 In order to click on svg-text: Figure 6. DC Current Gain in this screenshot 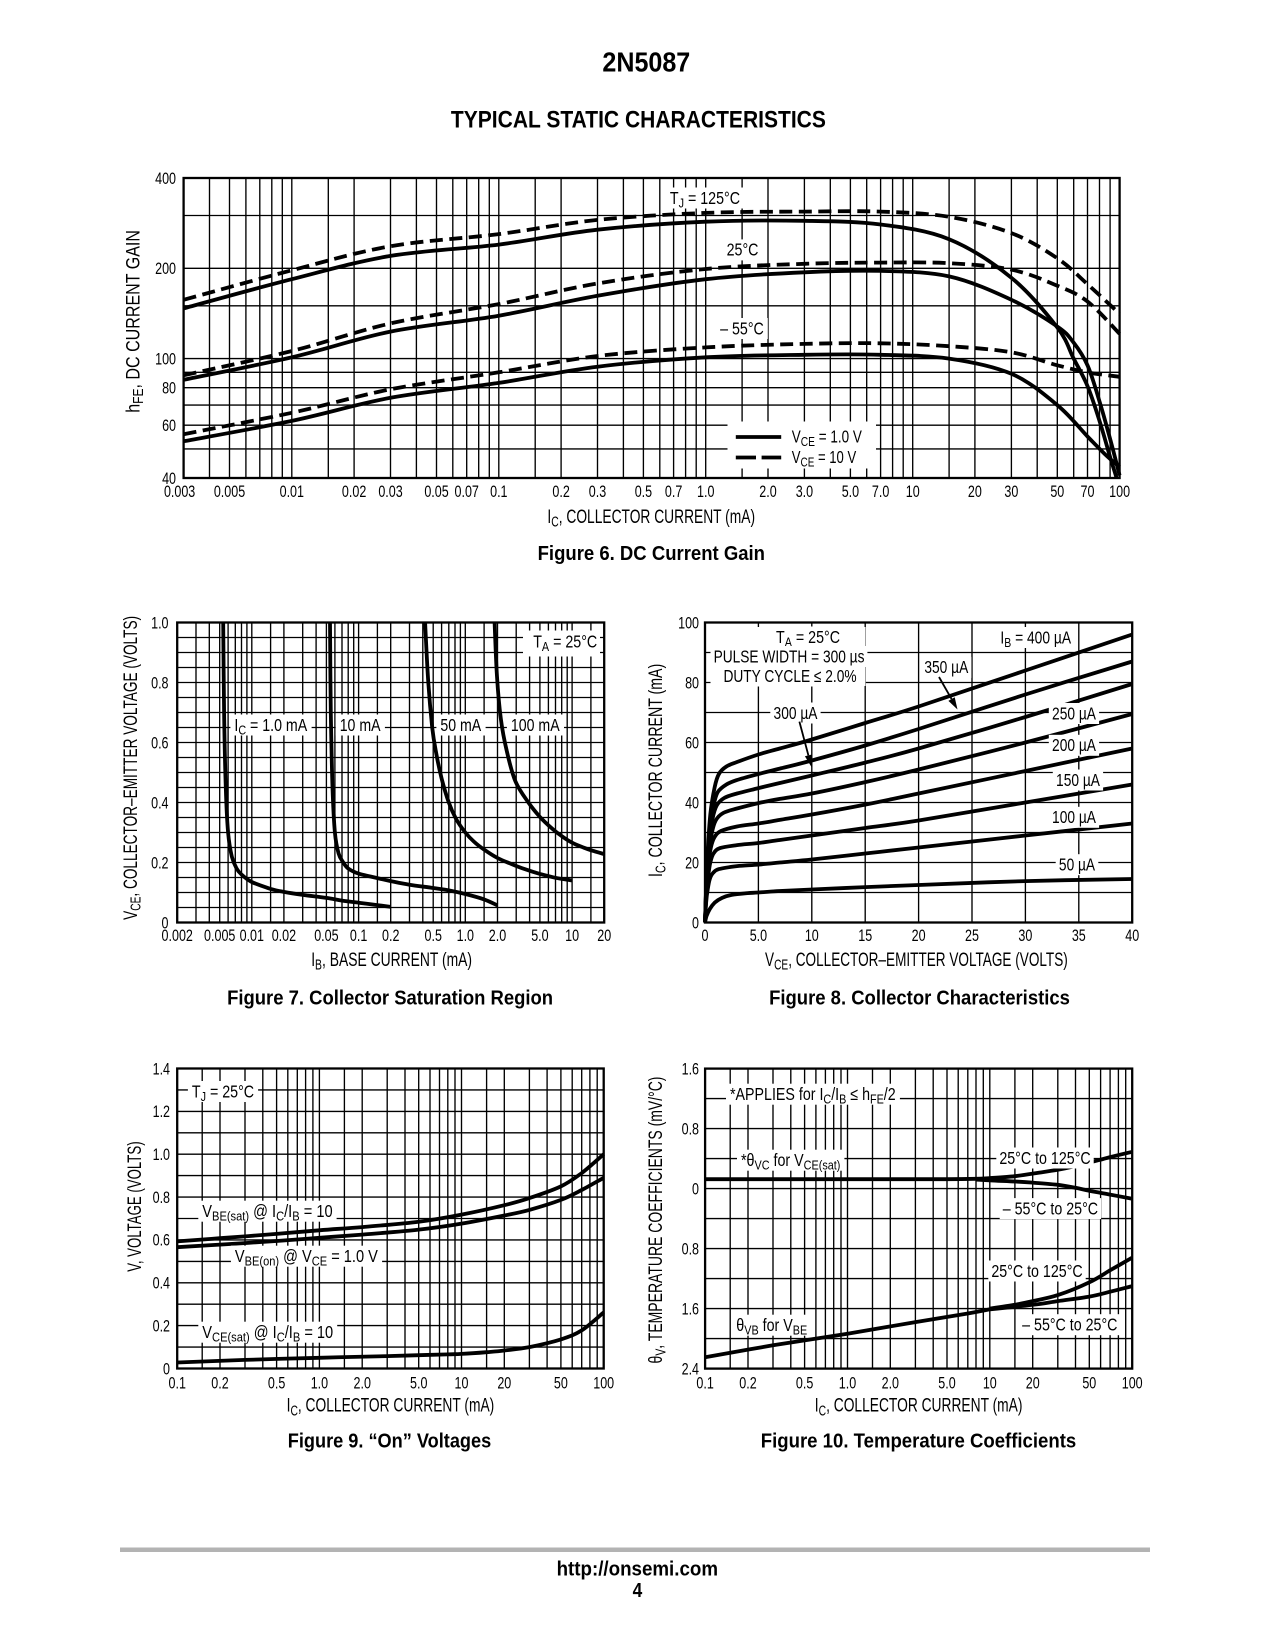, I will do `click(651, 554)`.